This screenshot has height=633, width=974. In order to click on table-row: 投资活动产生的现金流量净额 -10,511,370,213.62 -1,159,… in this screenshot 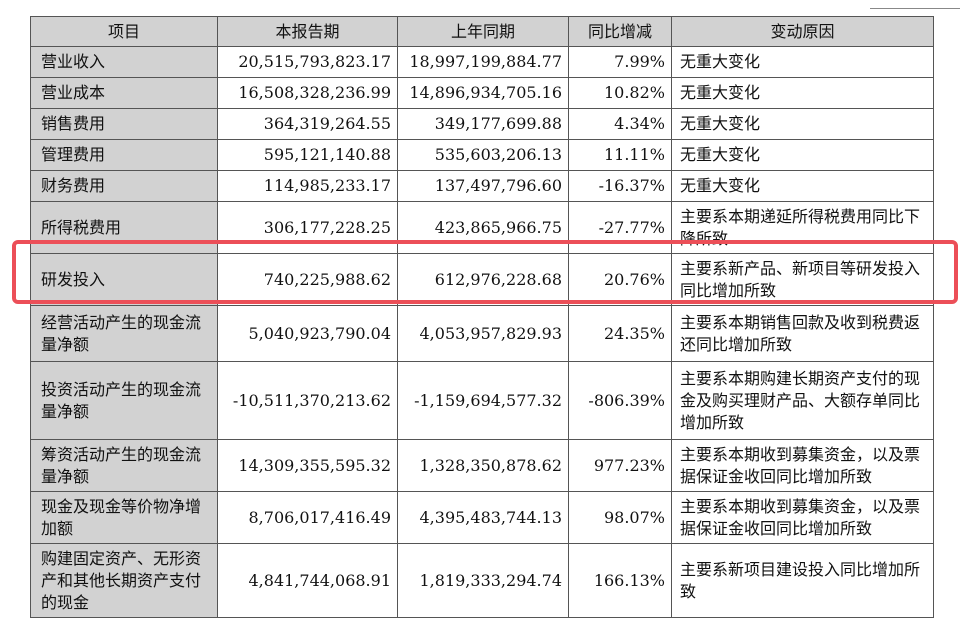, I will do `click(482, 400)`.